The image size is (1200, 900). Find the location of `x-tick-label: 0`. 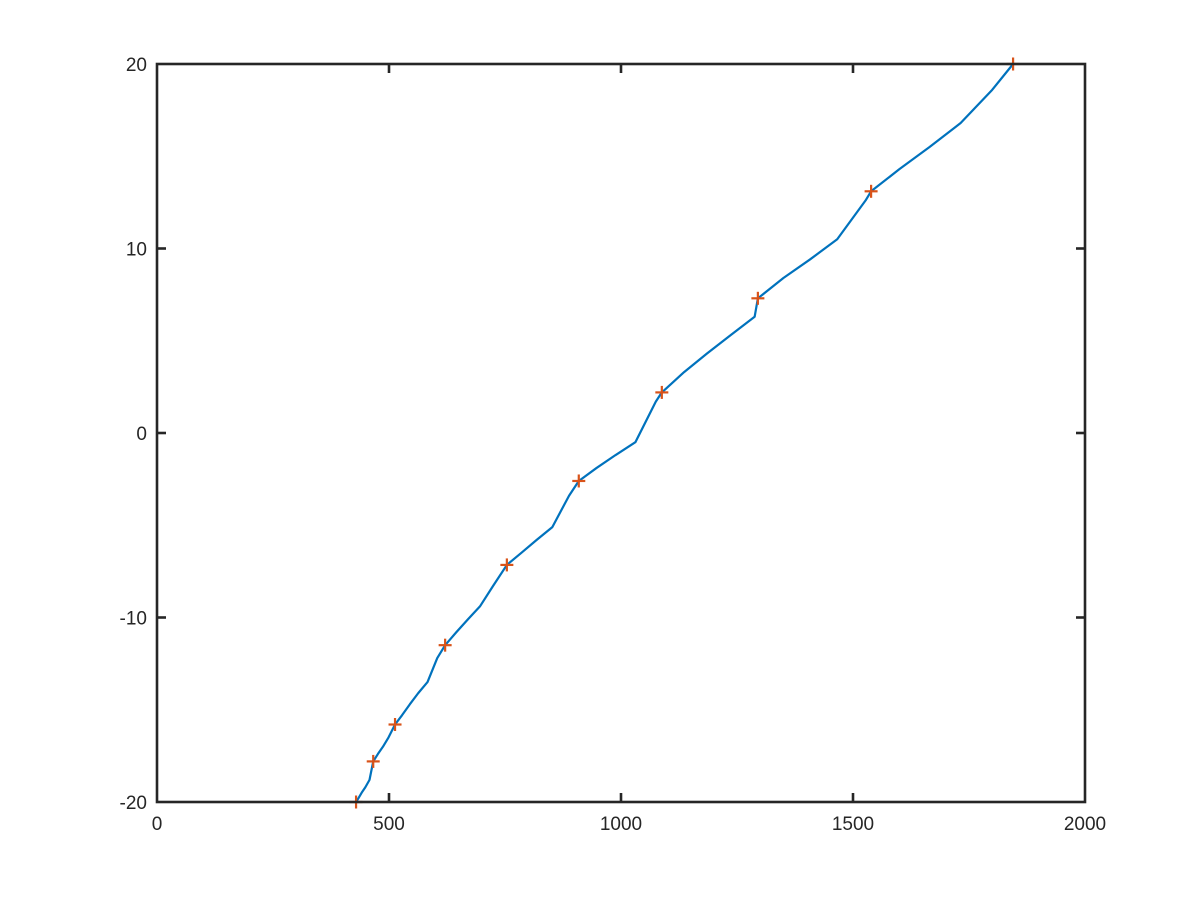

x-tick-label: 0 is located at coordinates (157, 824).